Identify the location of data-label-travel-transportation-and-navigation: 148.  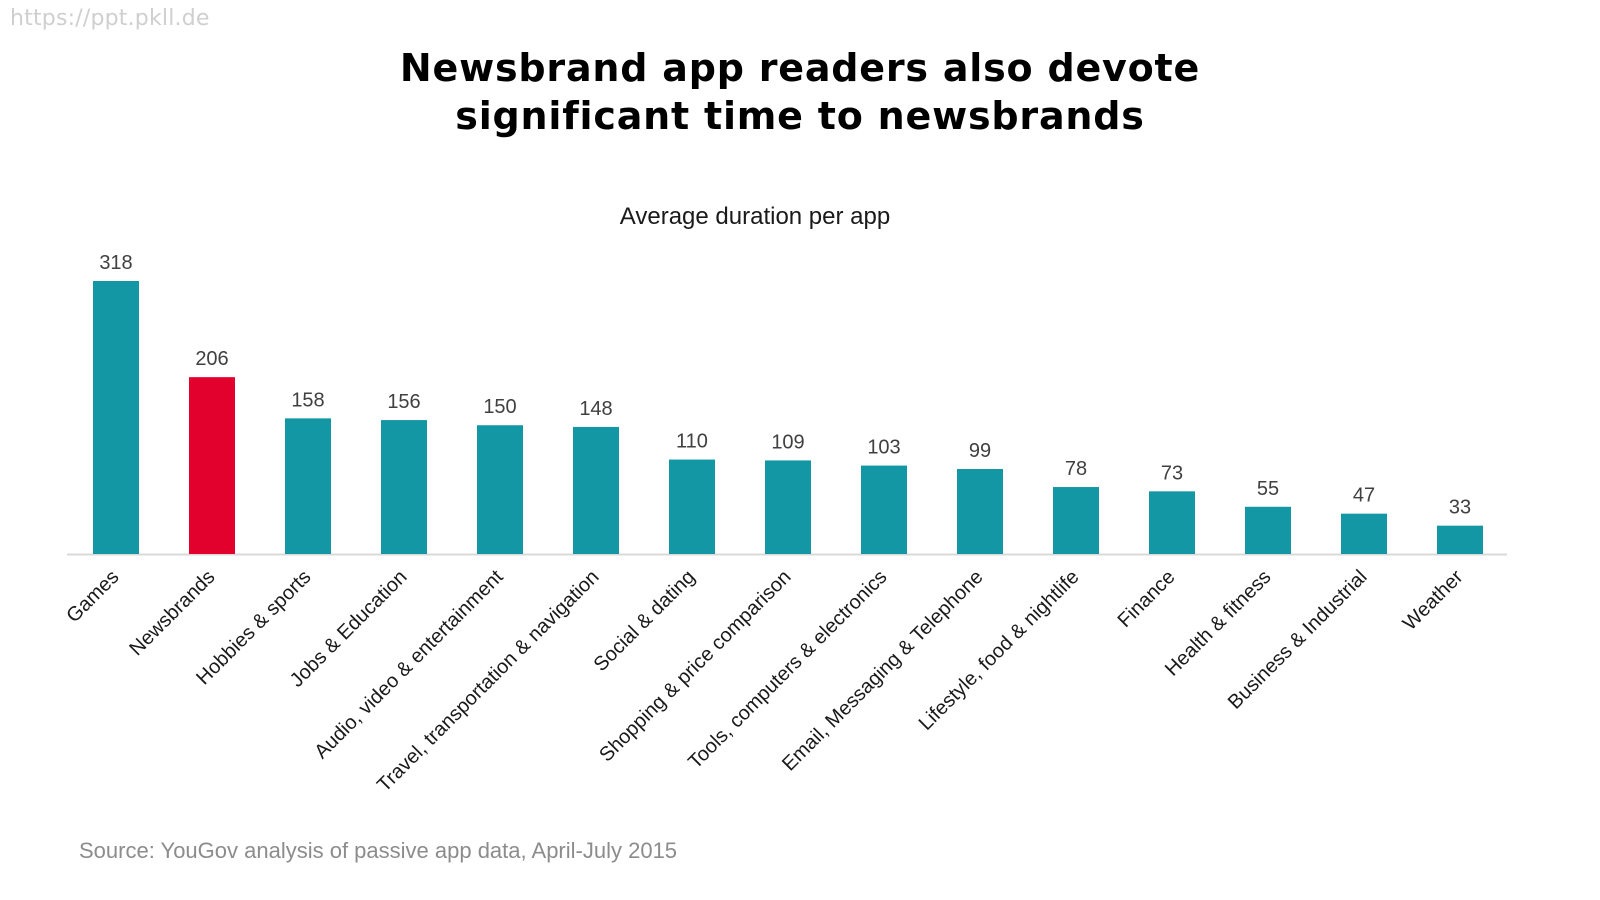
(595, 409).